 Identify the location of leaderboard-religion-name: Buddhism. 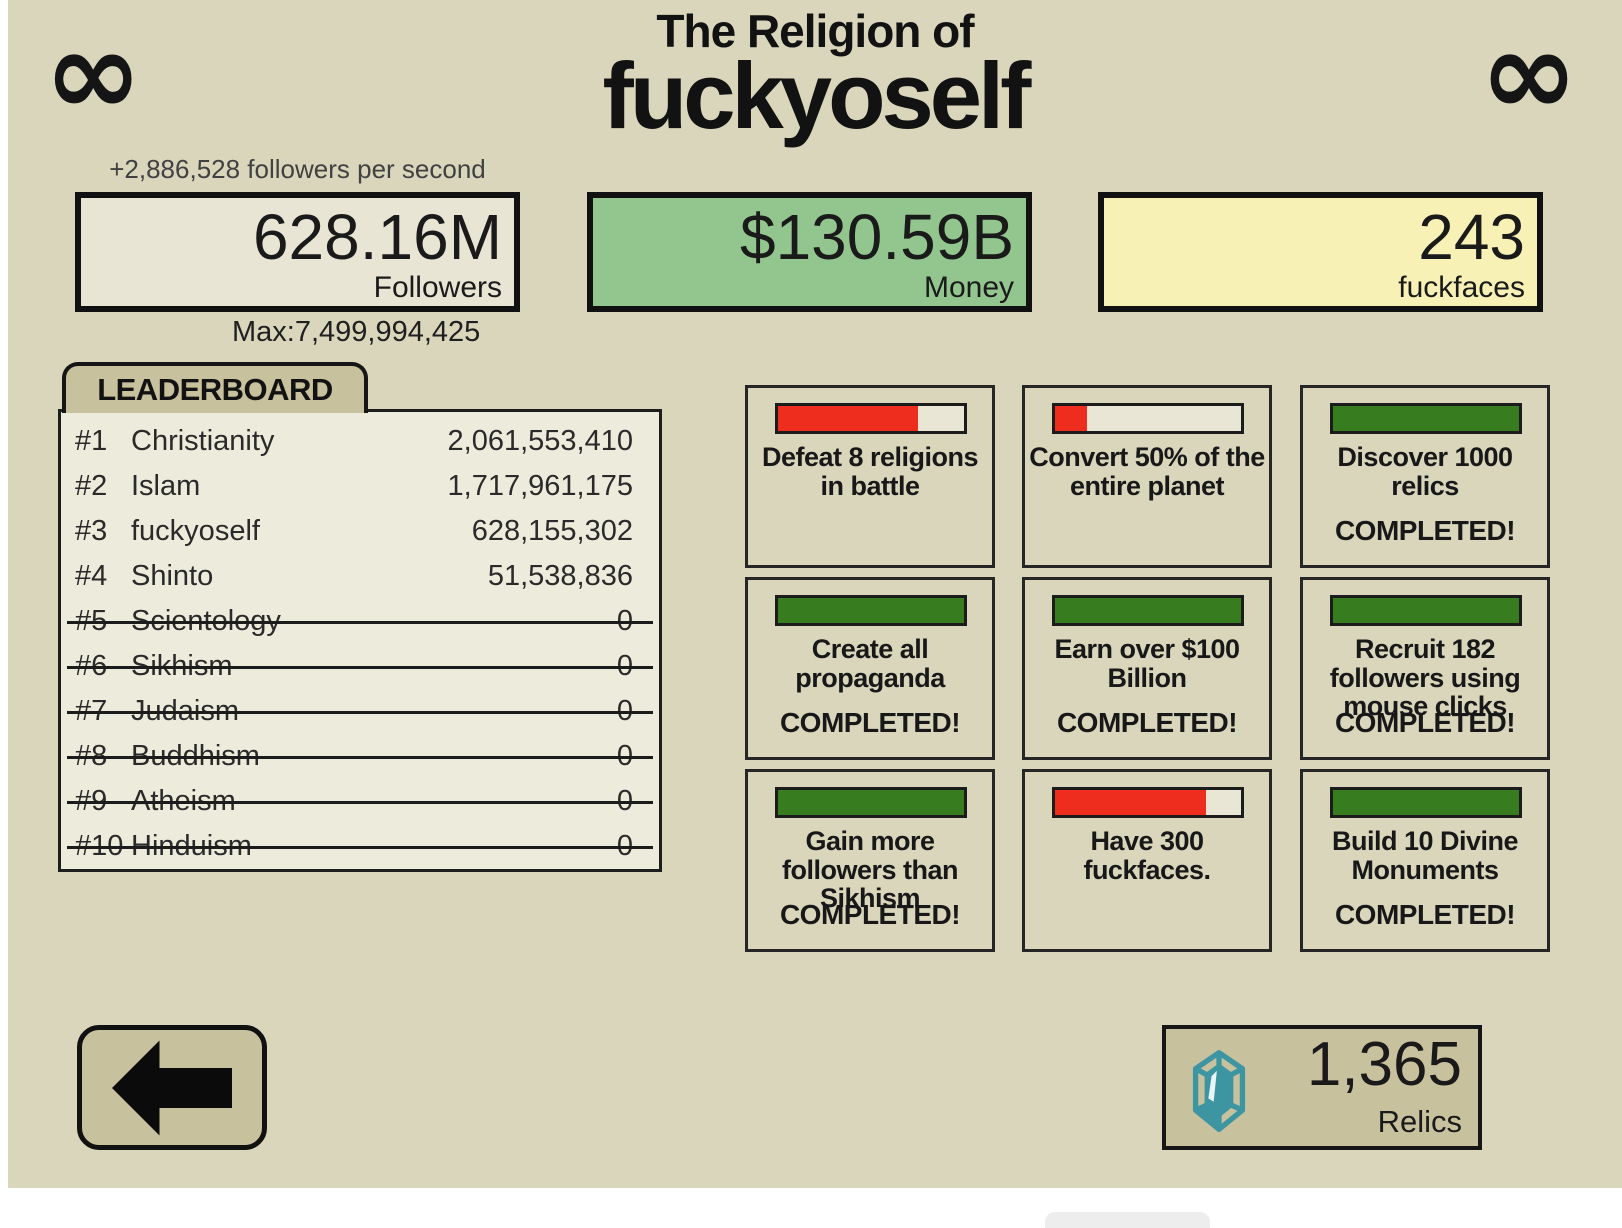
(195, 756).